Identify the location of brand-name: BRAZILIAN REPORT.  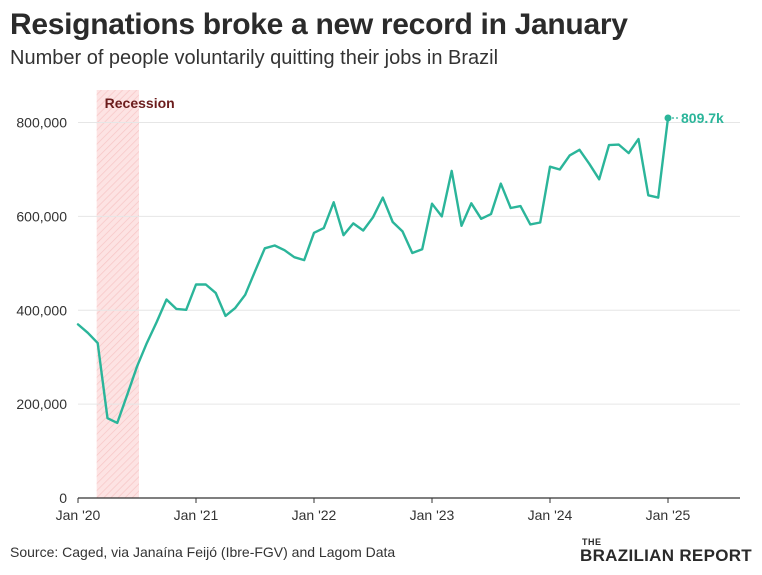
(666, 555).